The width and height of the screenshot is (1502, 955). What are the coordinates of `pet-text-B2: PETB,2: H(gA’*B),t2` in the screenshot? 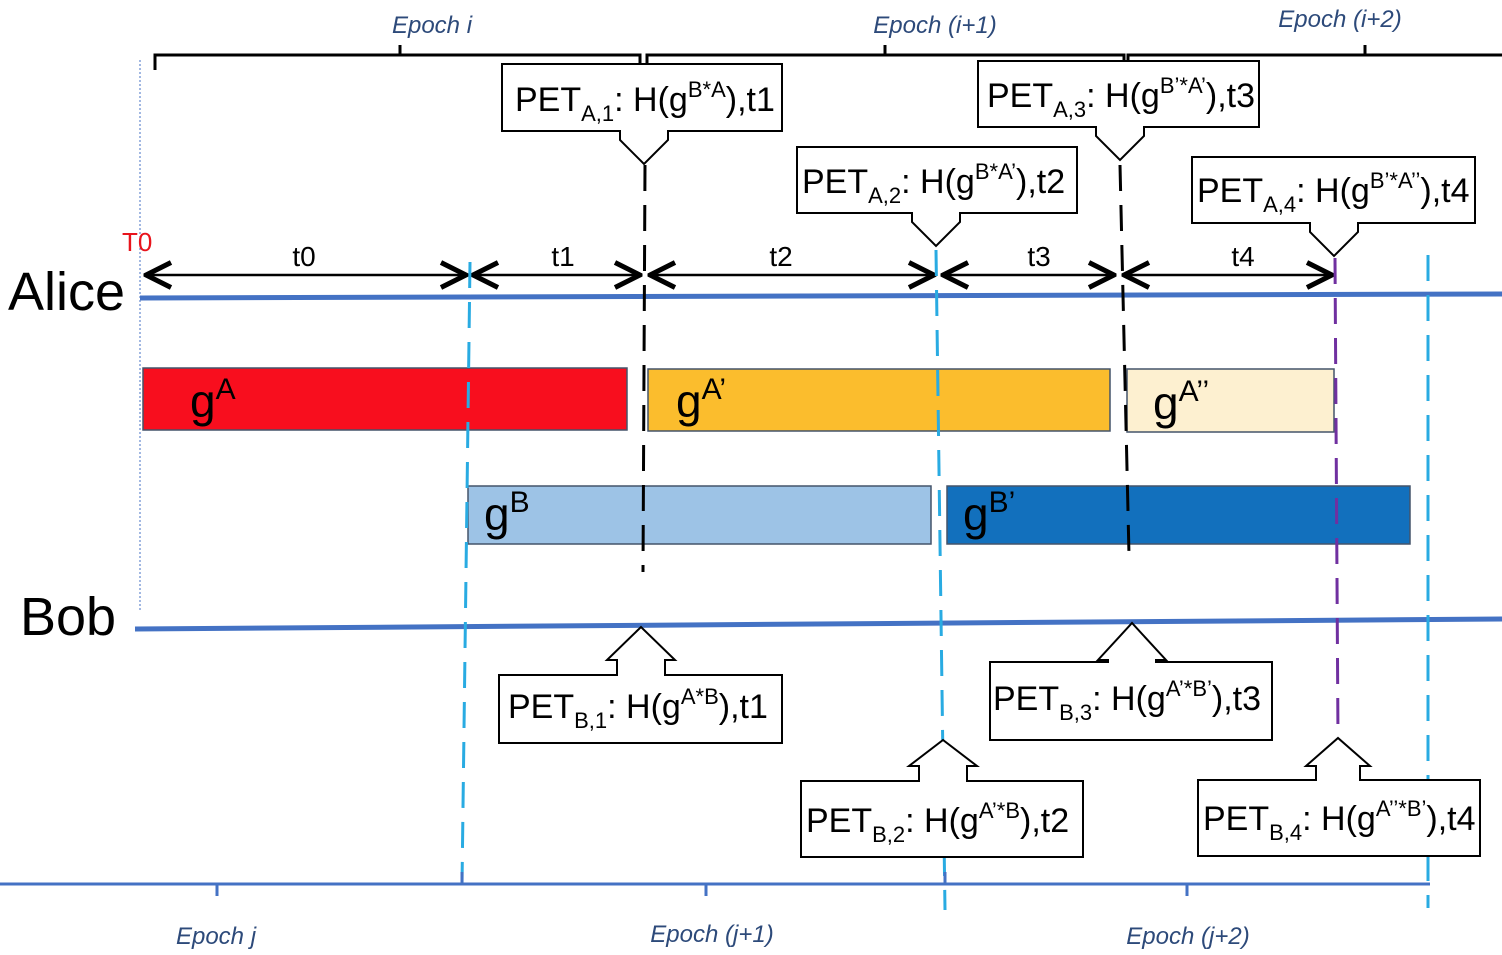 It's located at (937, 822).